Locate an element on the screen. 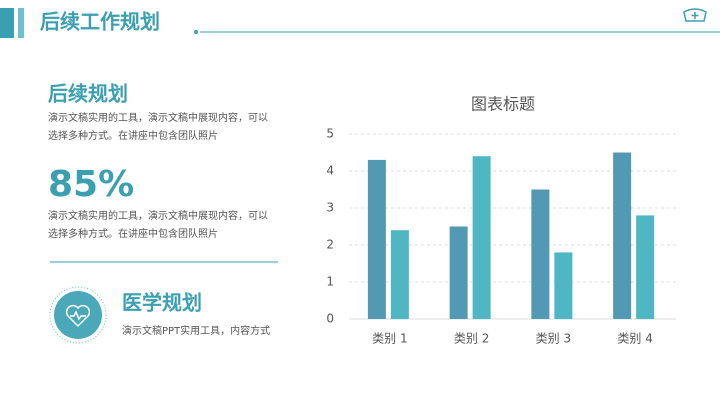 The image size is (720, 405). y-tick-label: 4 is located at coordinates (330, 171).